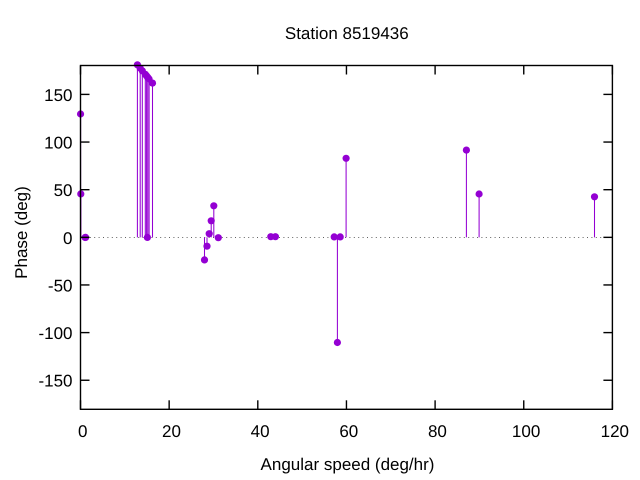 The image size is (640, 480). Describe the element at coordinates (55, 381) in the screenshot. I see `svg-text: -150` at that location.